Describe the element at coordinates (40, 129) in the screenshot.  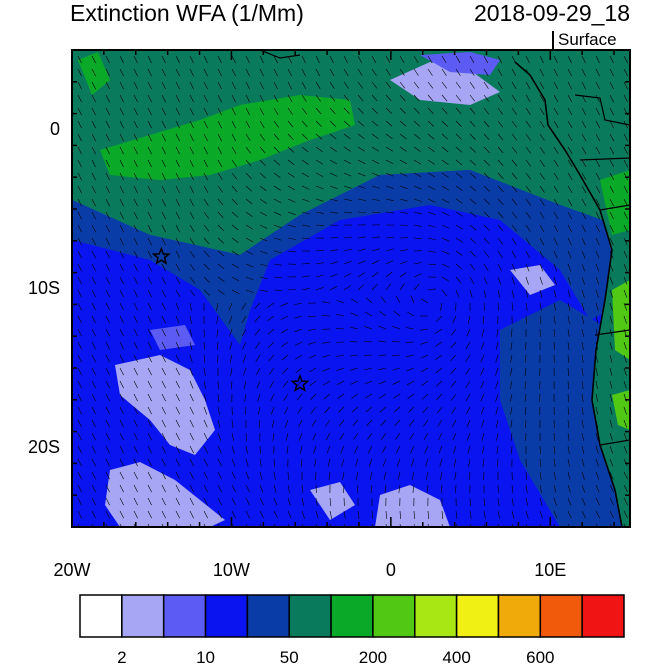
I see `lat-tick-label: 0` at that location.